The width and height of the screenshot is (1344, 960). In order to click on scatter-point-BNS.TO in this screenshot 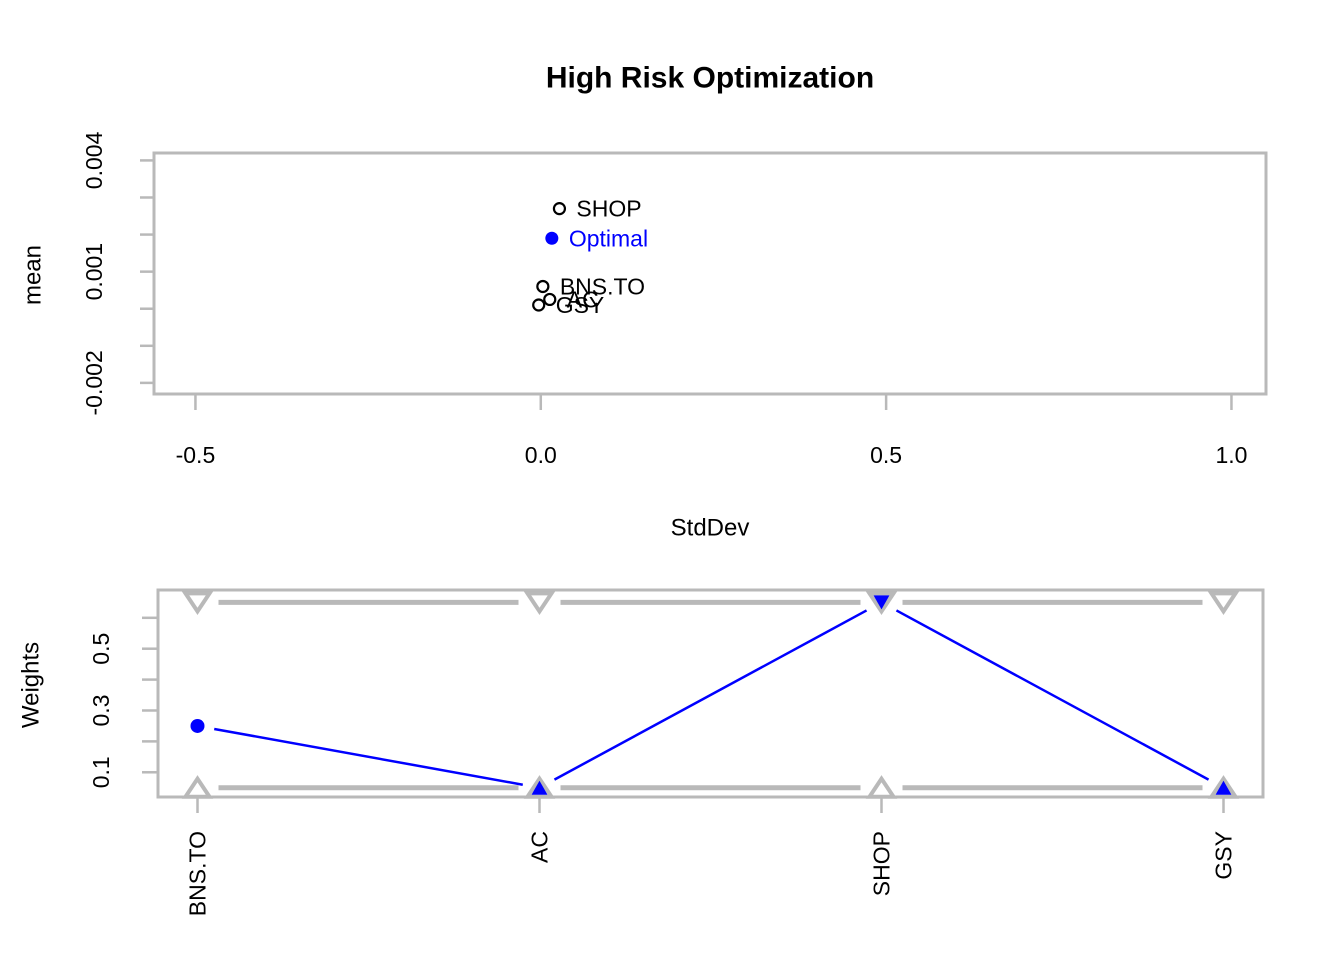, I will do `click(543, 286)`.